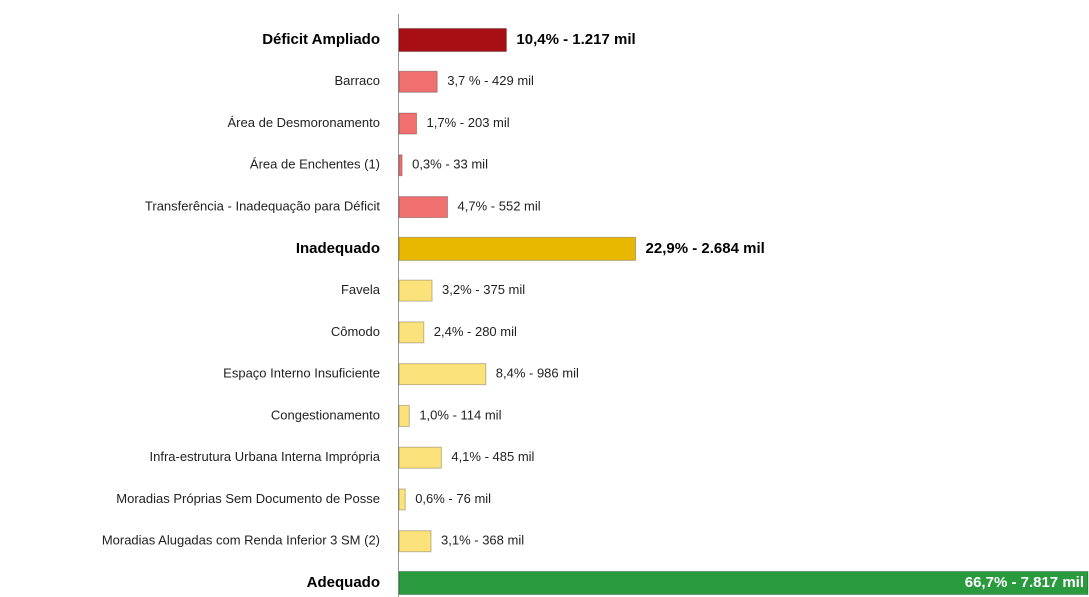 The height and width of the screenshot is (597, 1089). Describe the element at coordinates (537, 373) in the screenshot. I see `value-label: 8,4% - 986 mil` at that location.